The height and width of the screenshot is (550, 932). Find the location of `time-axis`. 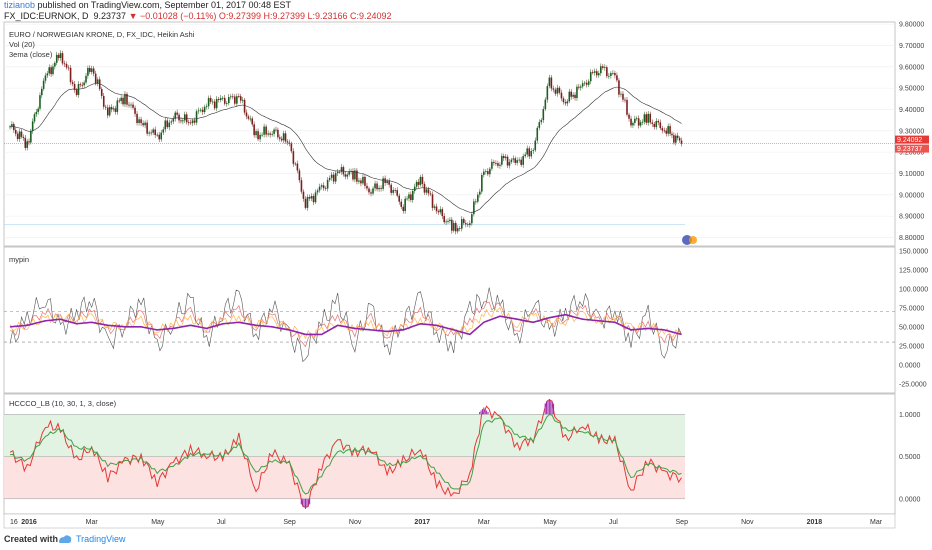

time-axis is located at coordinates (449, 521).